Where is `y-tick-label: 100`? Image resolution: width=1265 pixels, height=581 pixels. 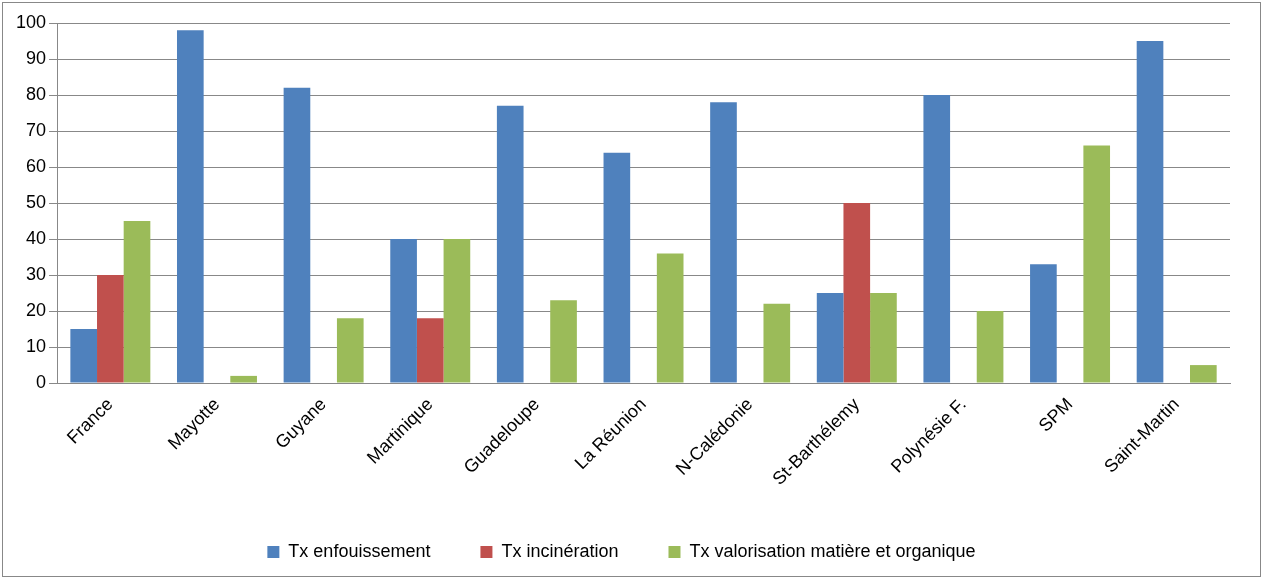 y-tick-label: 100 is located at coordinates (31, 21).